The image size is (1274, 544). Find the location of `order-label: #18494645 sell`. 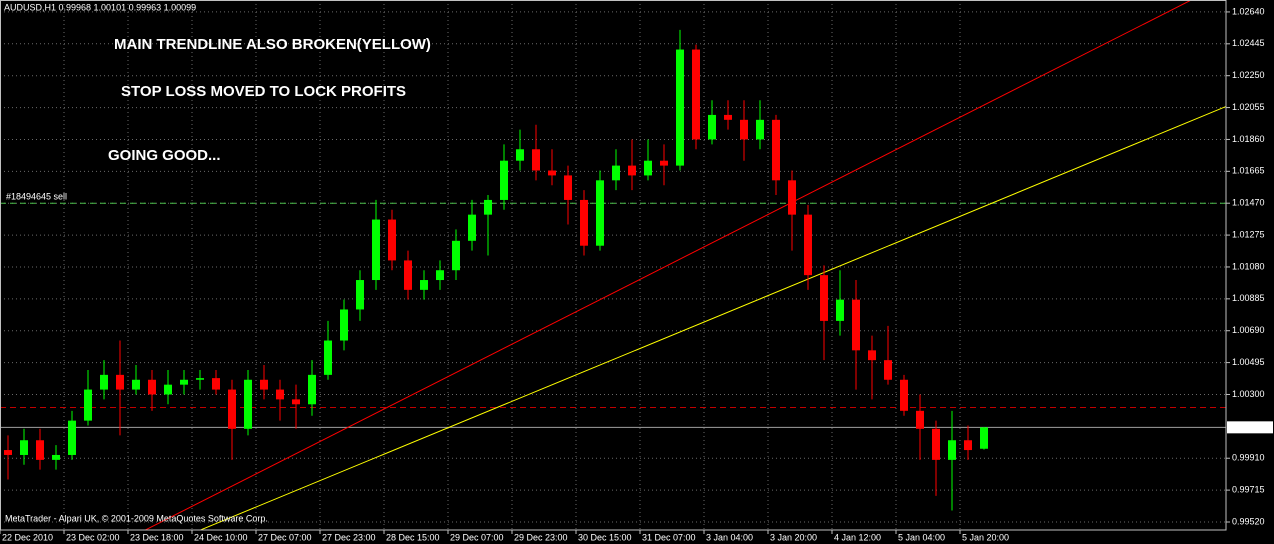

order-label: #18494645 sell is located at coordinates (36, 197).